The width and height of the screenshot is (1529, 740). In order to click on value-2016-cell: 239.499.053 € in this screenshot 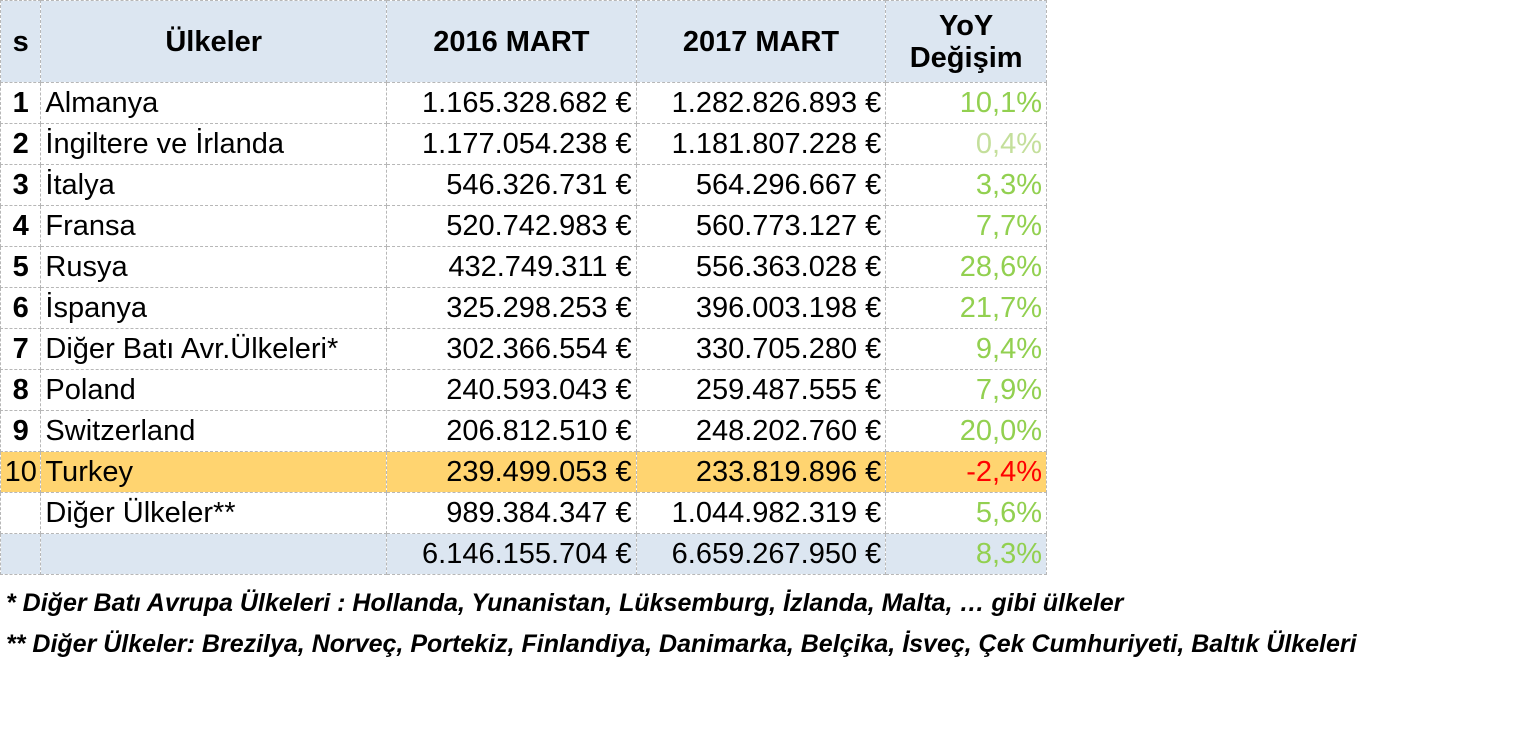, I will do `click(511, 472)`.